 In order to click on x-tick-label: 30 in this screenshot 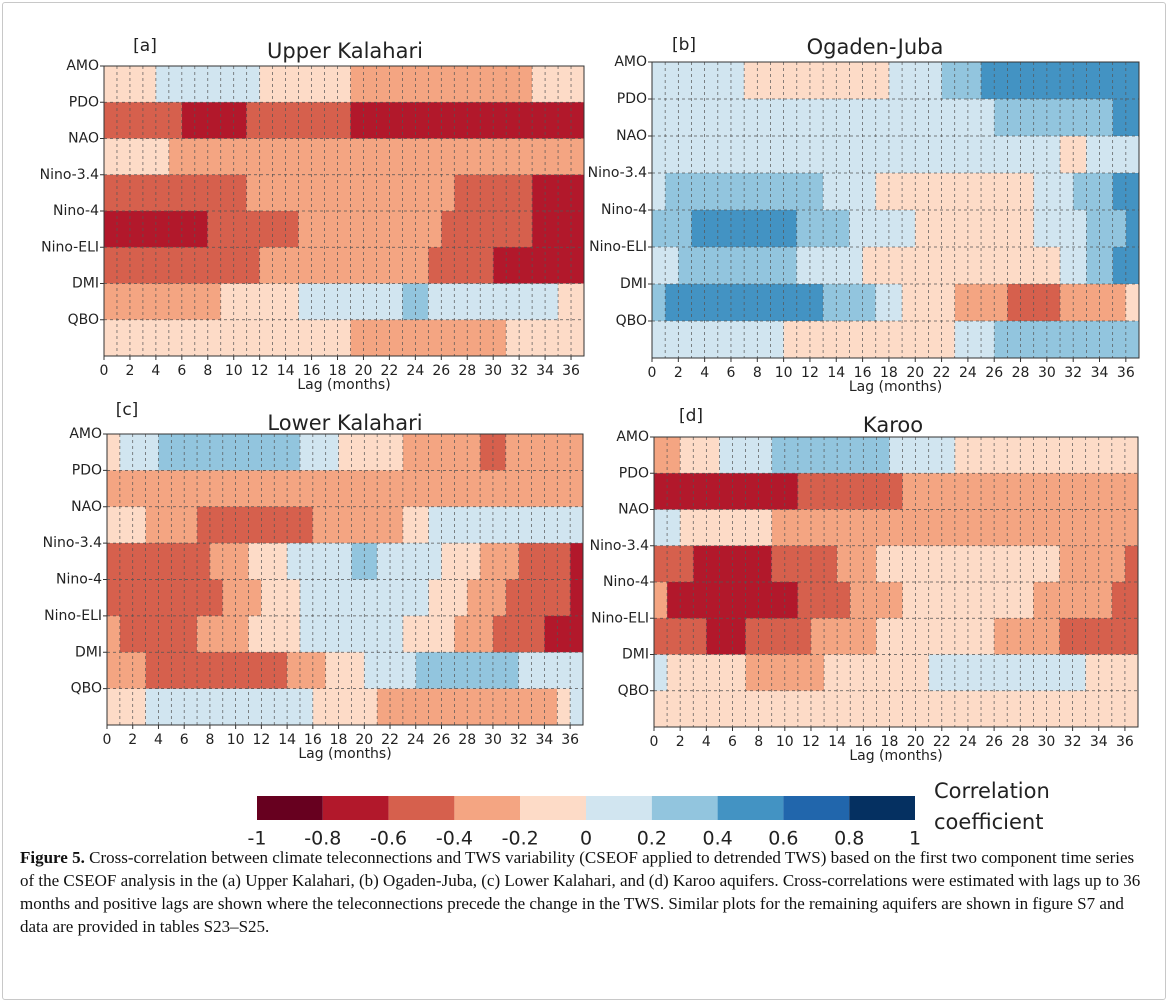, I will do `click(1047, 742)`.